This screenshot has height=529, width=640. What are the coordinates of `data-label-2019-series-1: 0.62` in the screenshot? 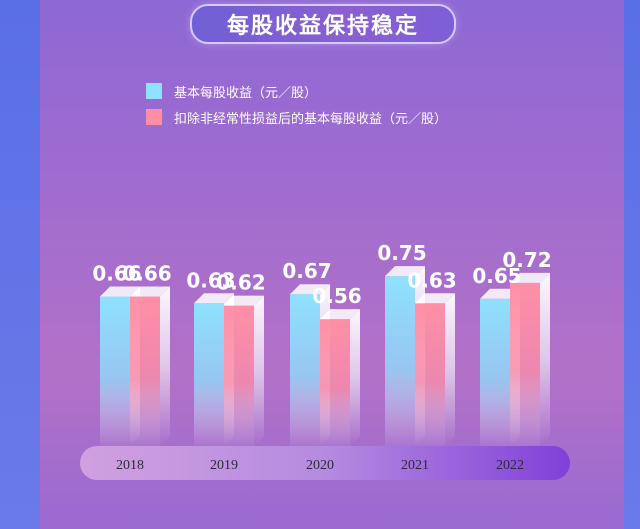 It's located at (240, 283).